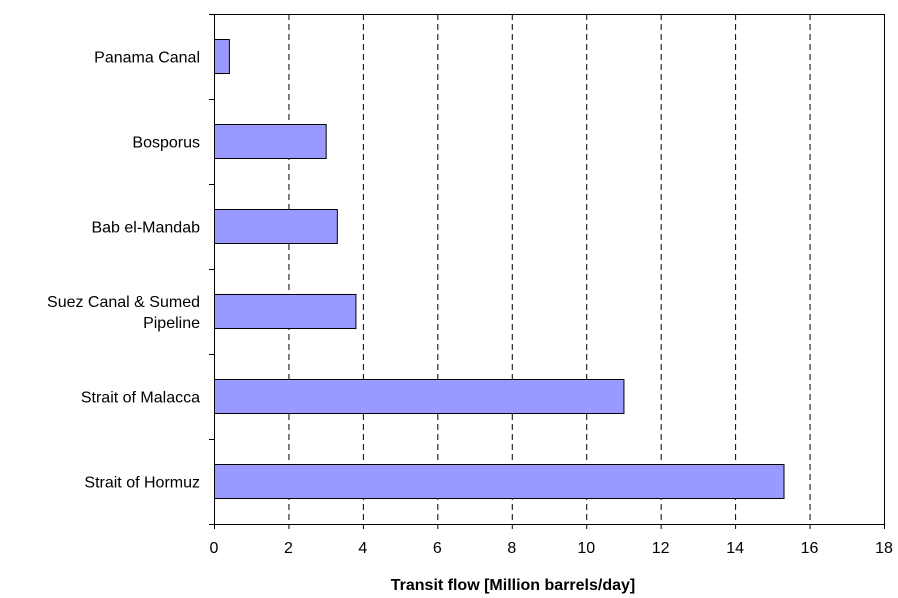  I want to click on x-tick-labels: 0 2 4 6 8 10 12 14 16 18, so click(551, 548).